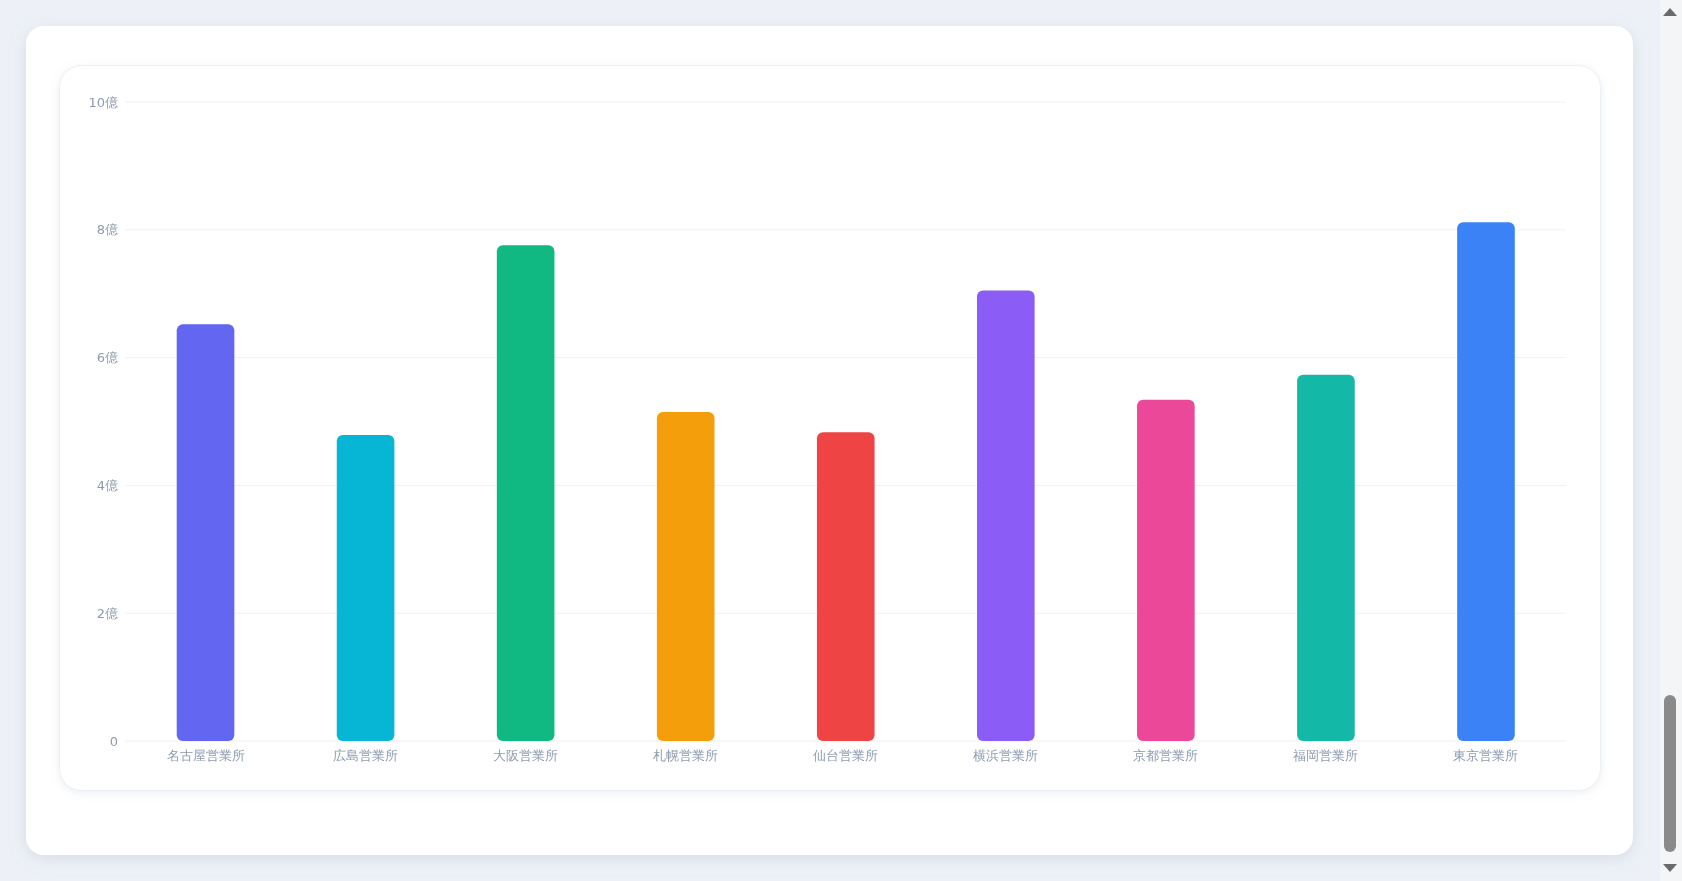 The width and height of the screenshot is (1682, 881). What do you see at coordinates (1486, 755) in the screenshot?
I see `x-tick-label: 東京営業所` at bounding box center [1486, 755].